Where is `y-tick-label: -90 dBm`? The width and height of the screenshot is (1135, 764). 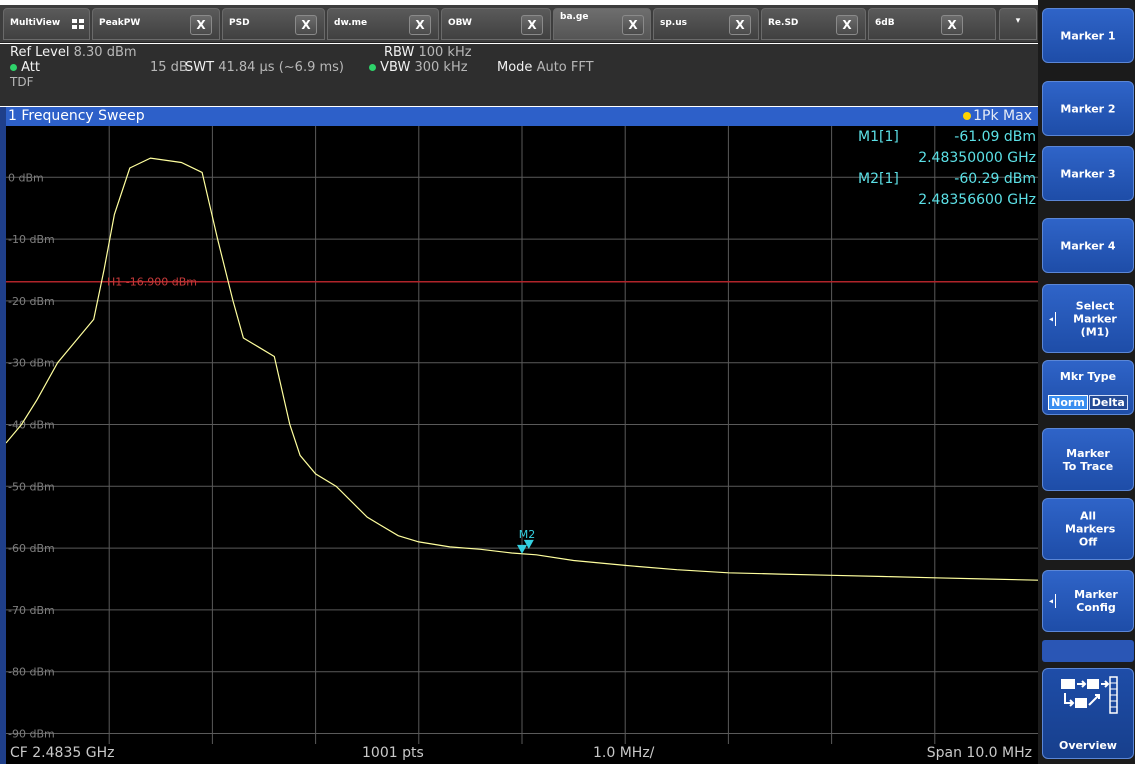 y-tick-label: -90 dBm is located at coordinates (31, 733).